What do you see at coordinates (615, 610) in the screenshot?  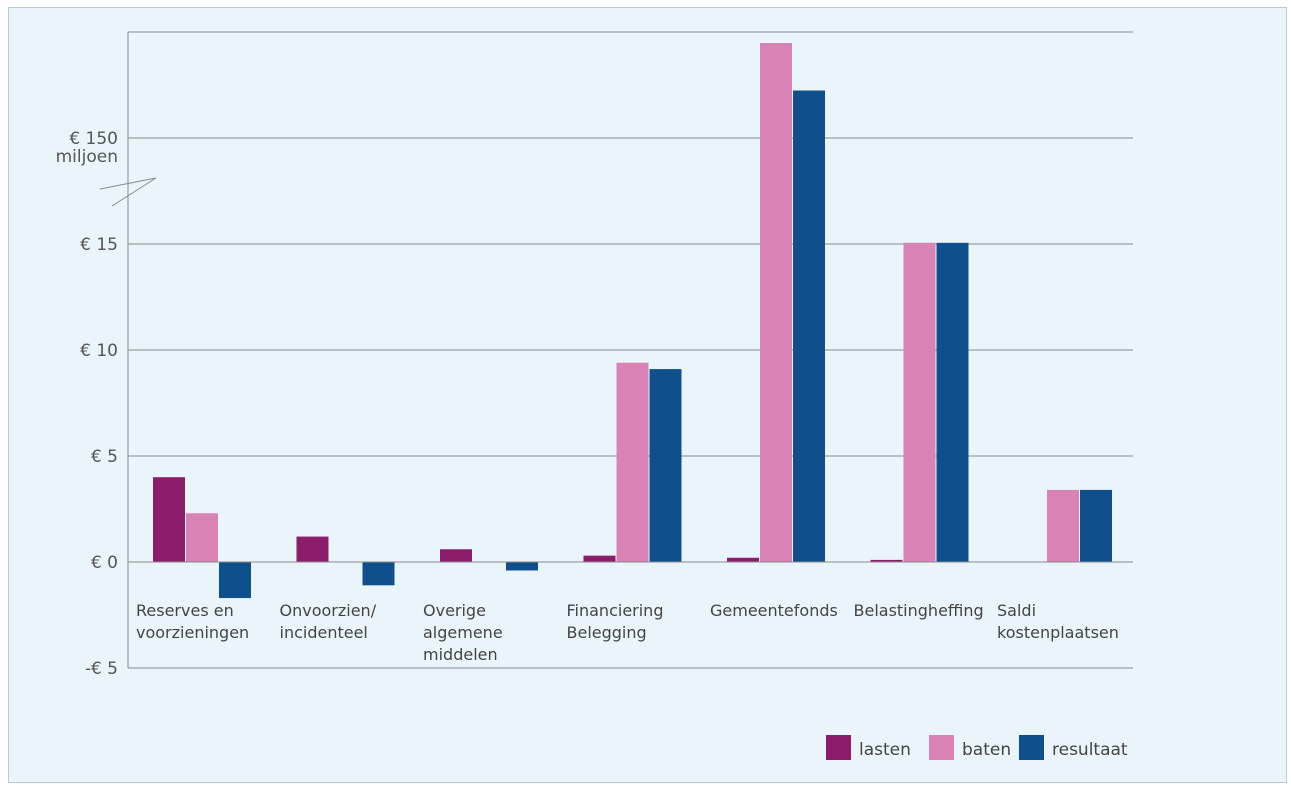 I see `category-label: Financiering` at bounding box center [615, 610].